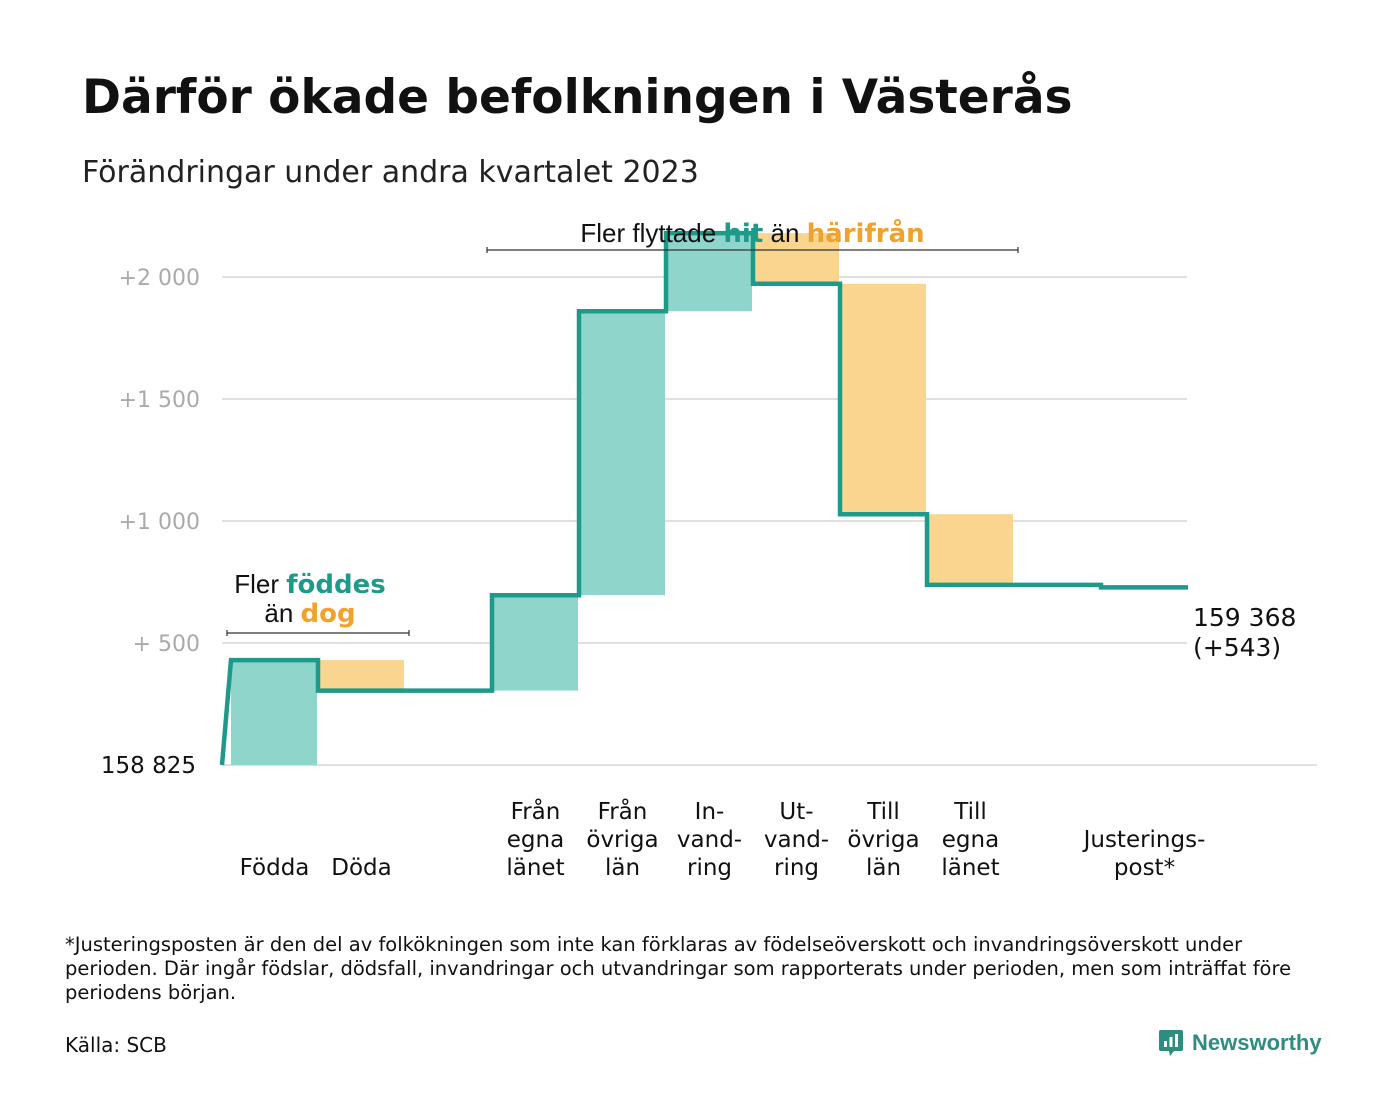  What do you see at coordinates (743, 234) in the screenshot?
I see `migration-annotation-highlight: hit` at bounding box center [743, 234].